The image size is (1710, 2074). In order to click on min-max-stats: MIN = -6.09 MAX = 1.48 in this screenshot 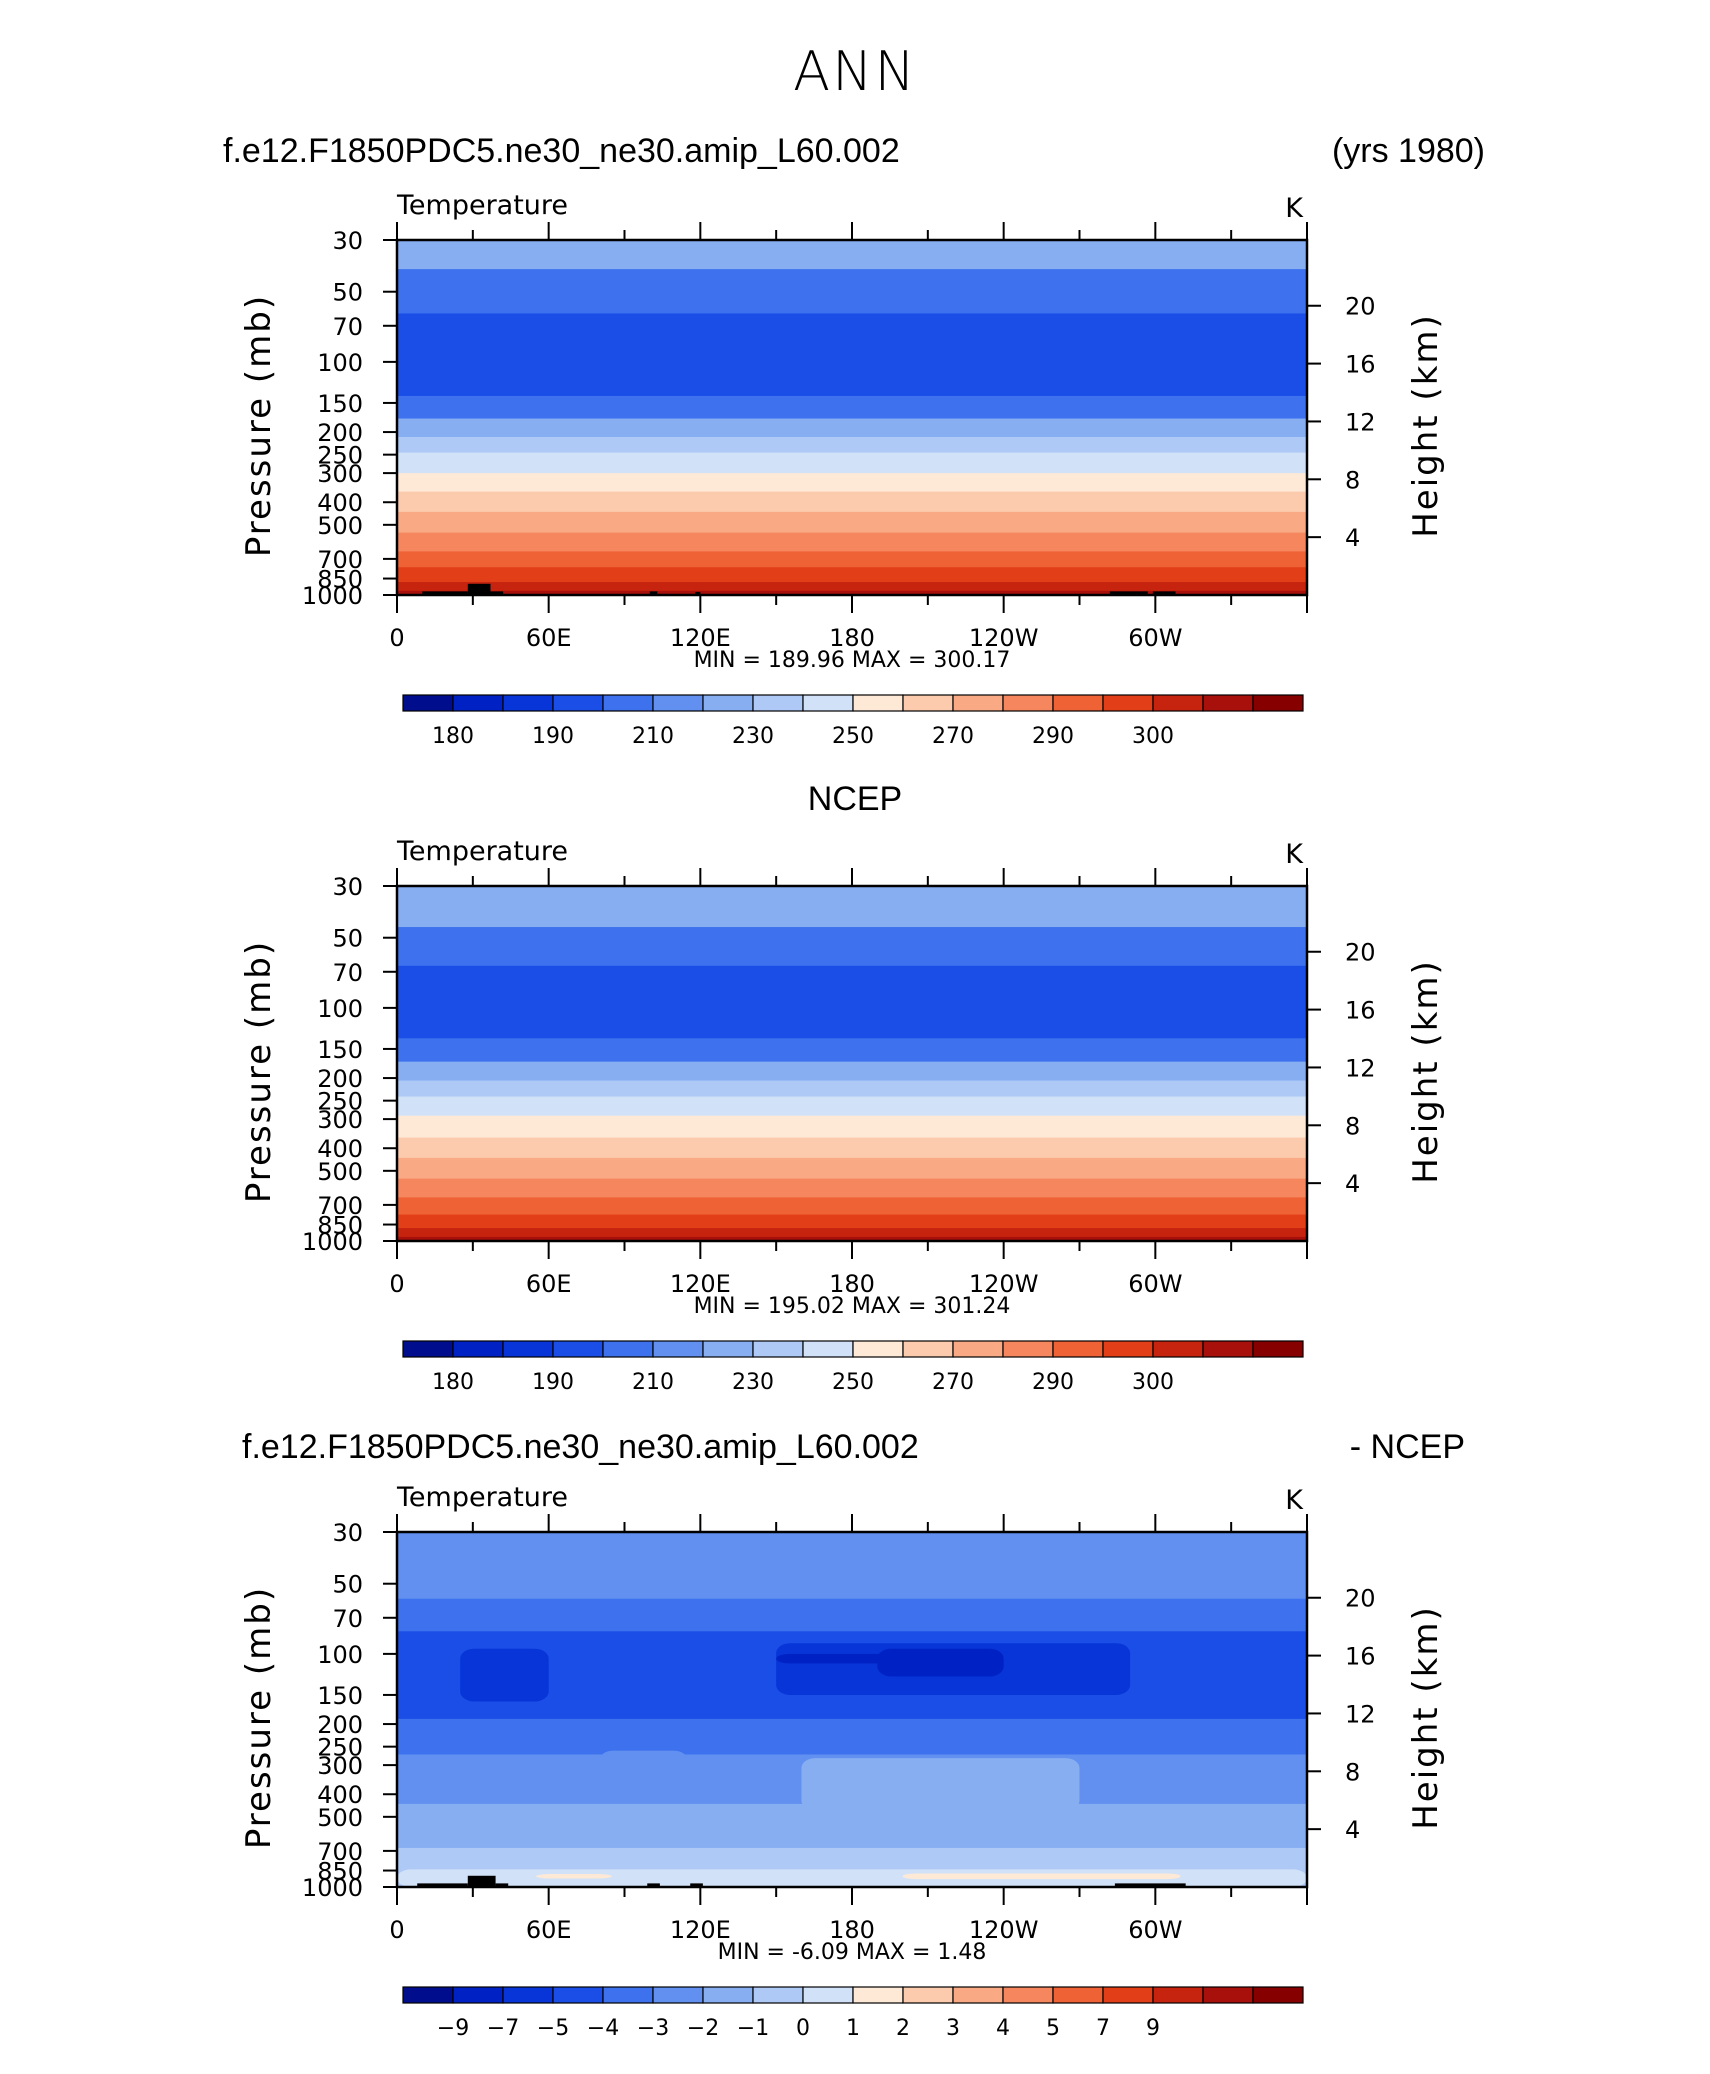, I will do `click(852, 1952)`.